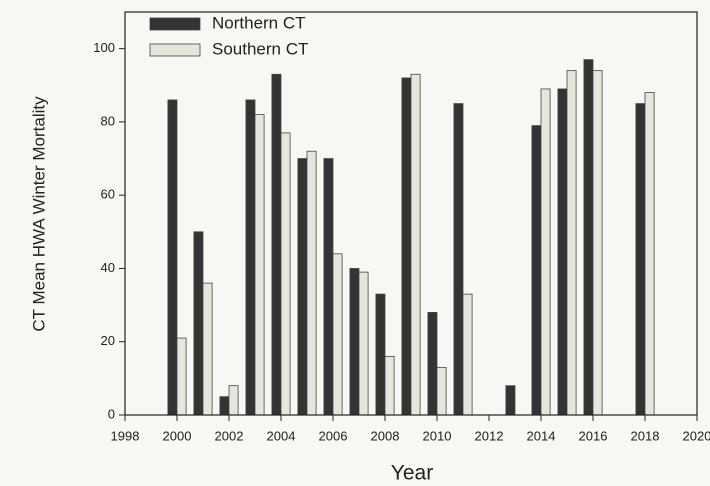 The width and height of the screenshot is (710, 486). Describe the element at coordinates (541, 435) in the screenshot. I see `x-tick-label: 2014` at that location.